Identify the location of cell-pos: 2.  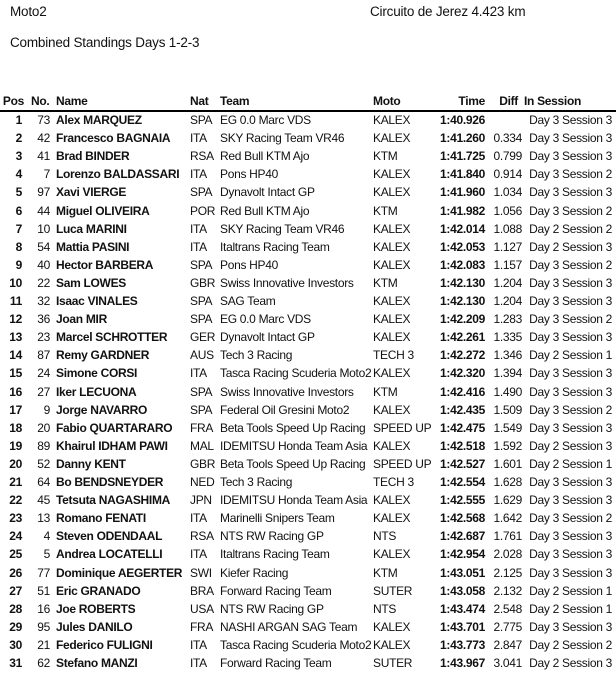
(19, 138).